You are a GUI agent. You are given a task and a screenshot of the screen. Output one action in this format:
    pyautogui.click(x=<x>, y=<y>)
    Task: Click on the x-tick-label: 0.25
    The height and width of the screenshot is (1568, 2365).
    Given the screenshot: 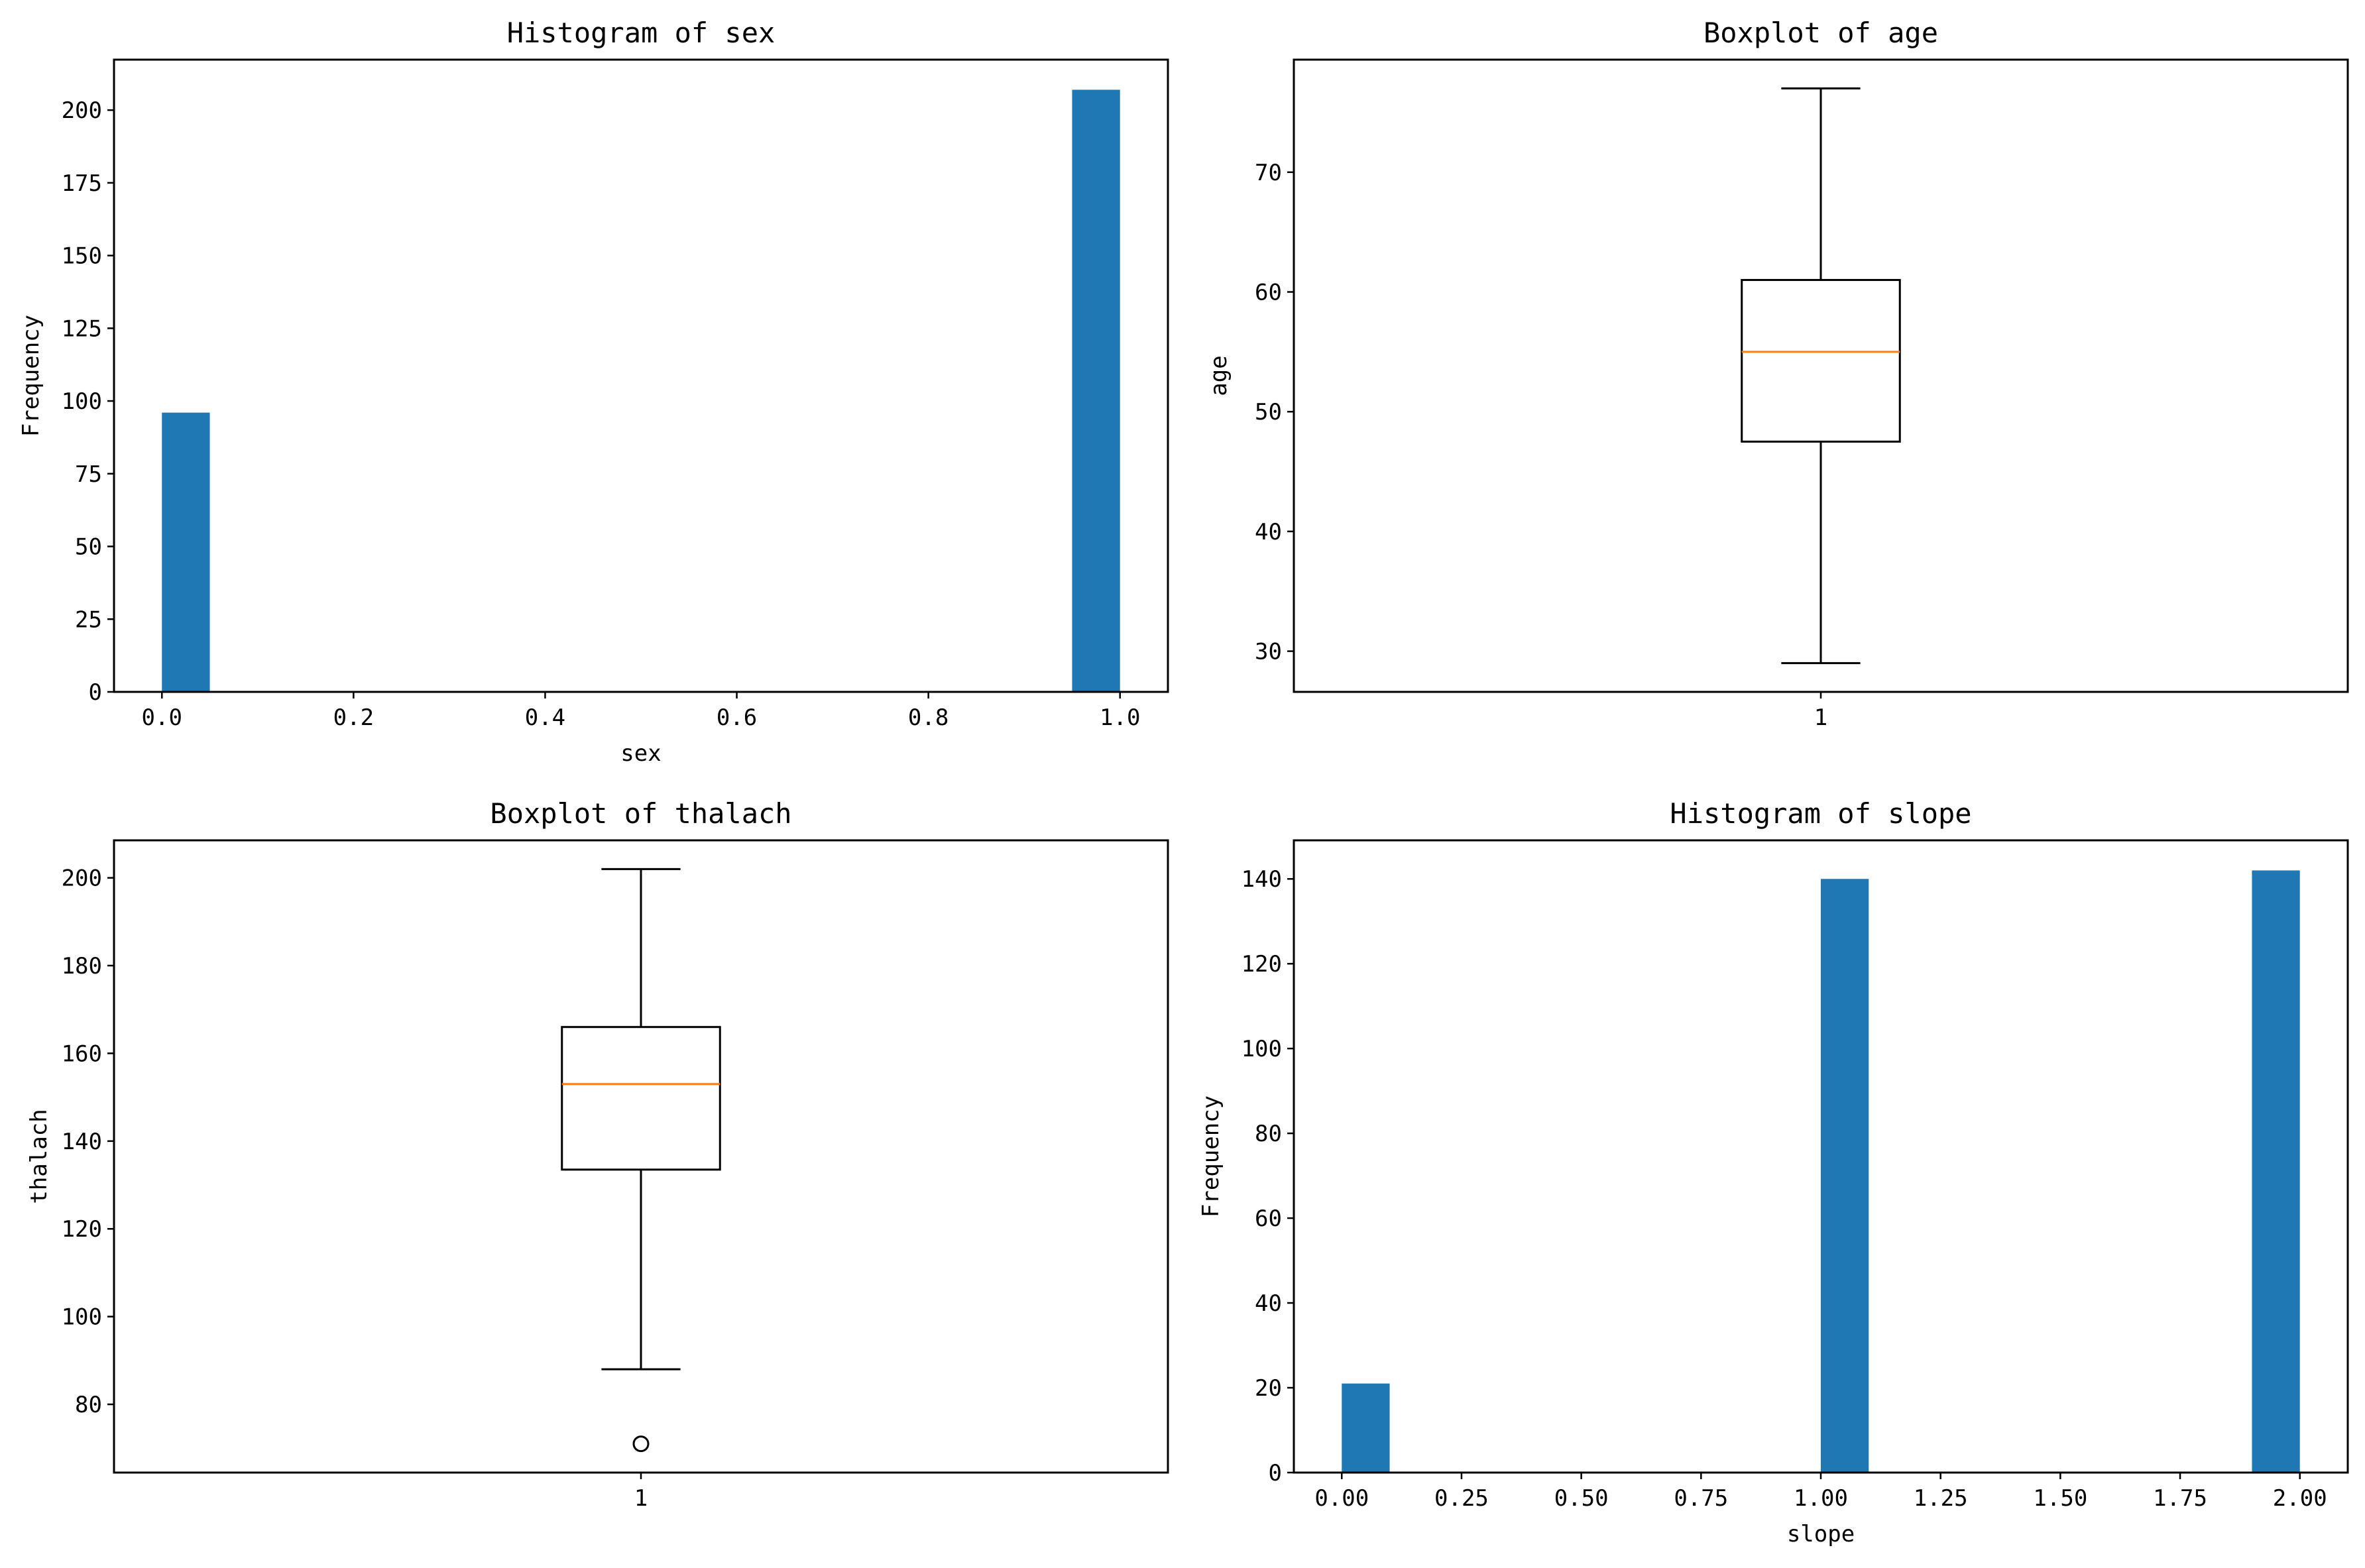 What is the action you would take?
    pyautogui.click(x=1461, y=1498)
    